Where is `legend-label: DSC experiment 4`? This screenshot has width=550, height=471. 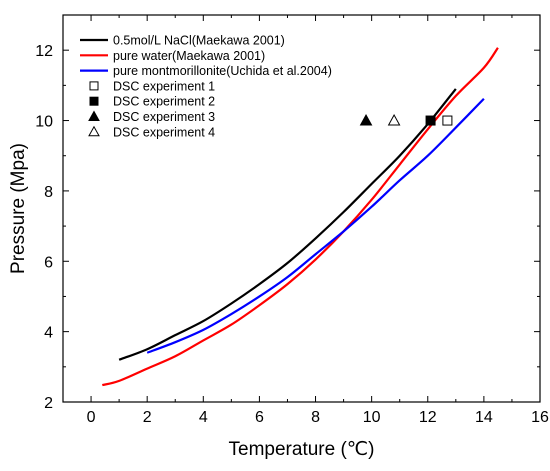 legend-label: DSC experiment 4 is located at coordinates (164, 132).